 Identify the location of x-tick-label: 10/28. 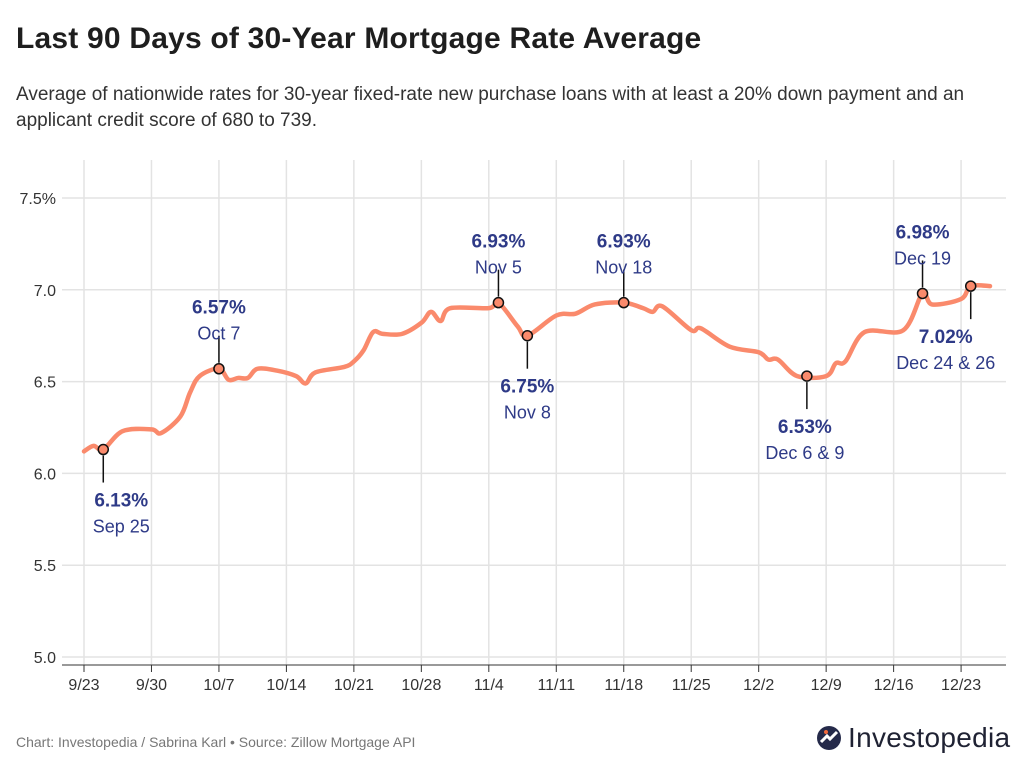
(421, 685).